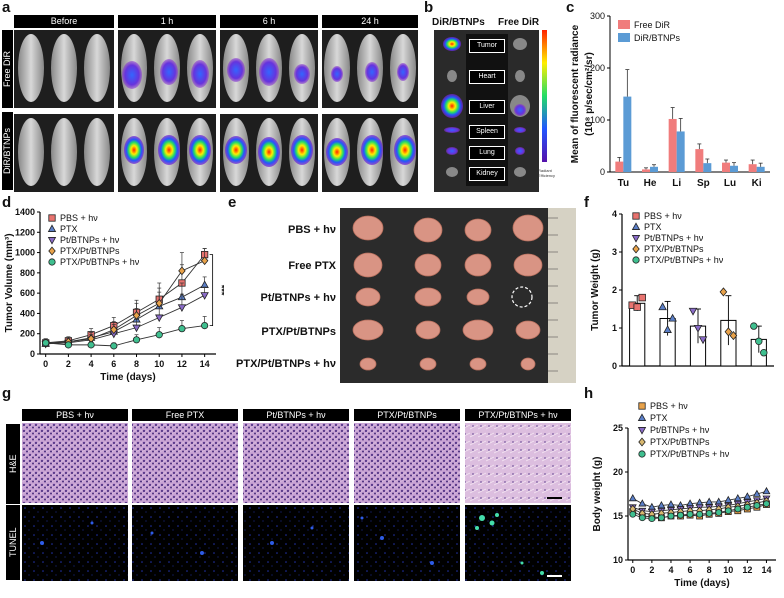  What do you see at coordinates (407, 415) in the screenshot?
I see `panel-g-header-4: PTX/Pt/BTNPs` at bounding box center [407, 415].